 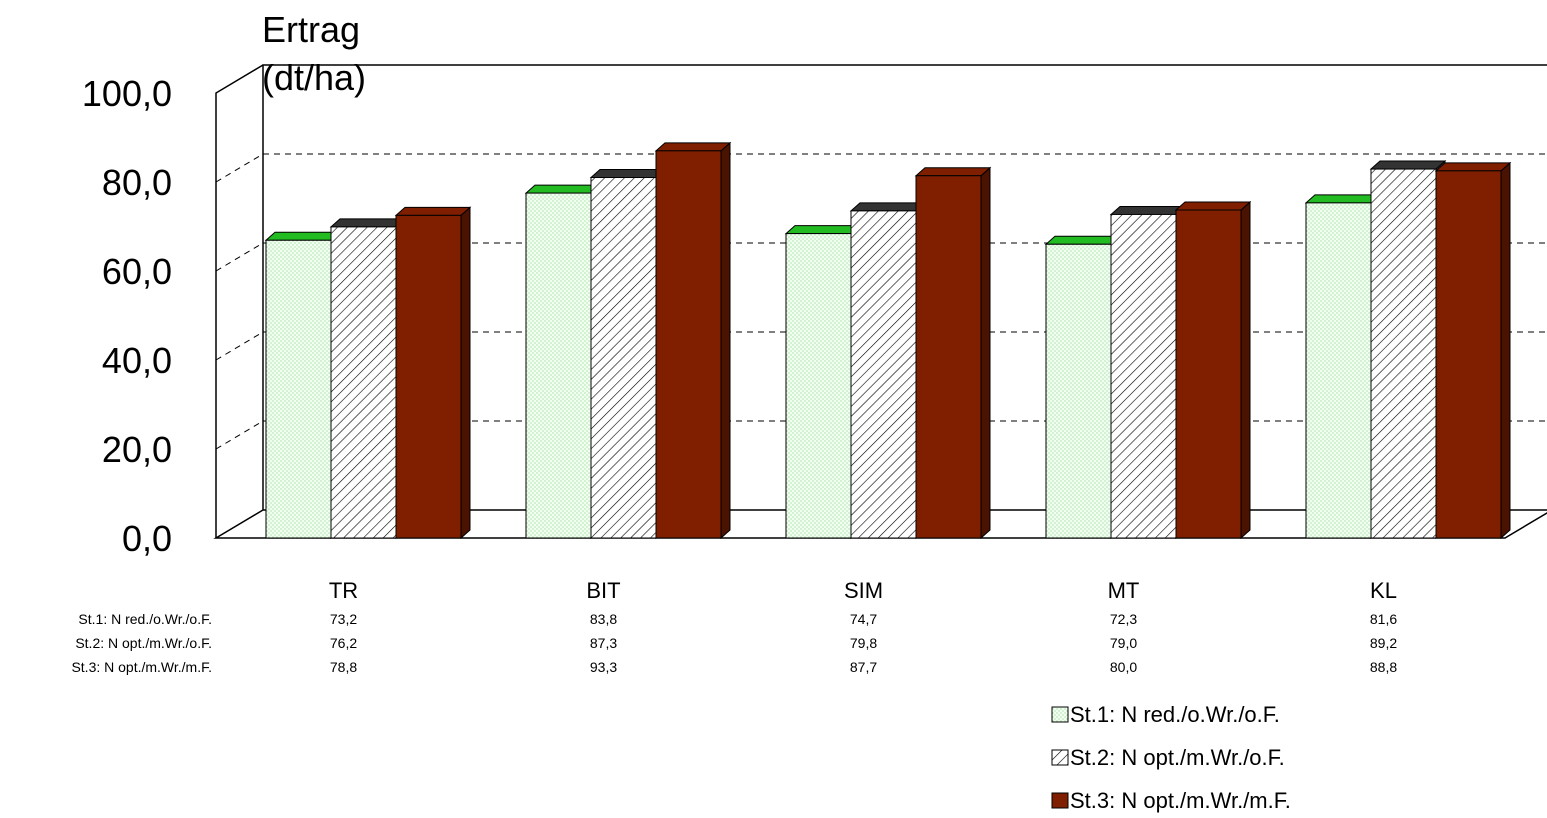 What do you see at coordinates (239, 301) in the screenshot?
I see `side-wall` at bounding box center [239, 301].